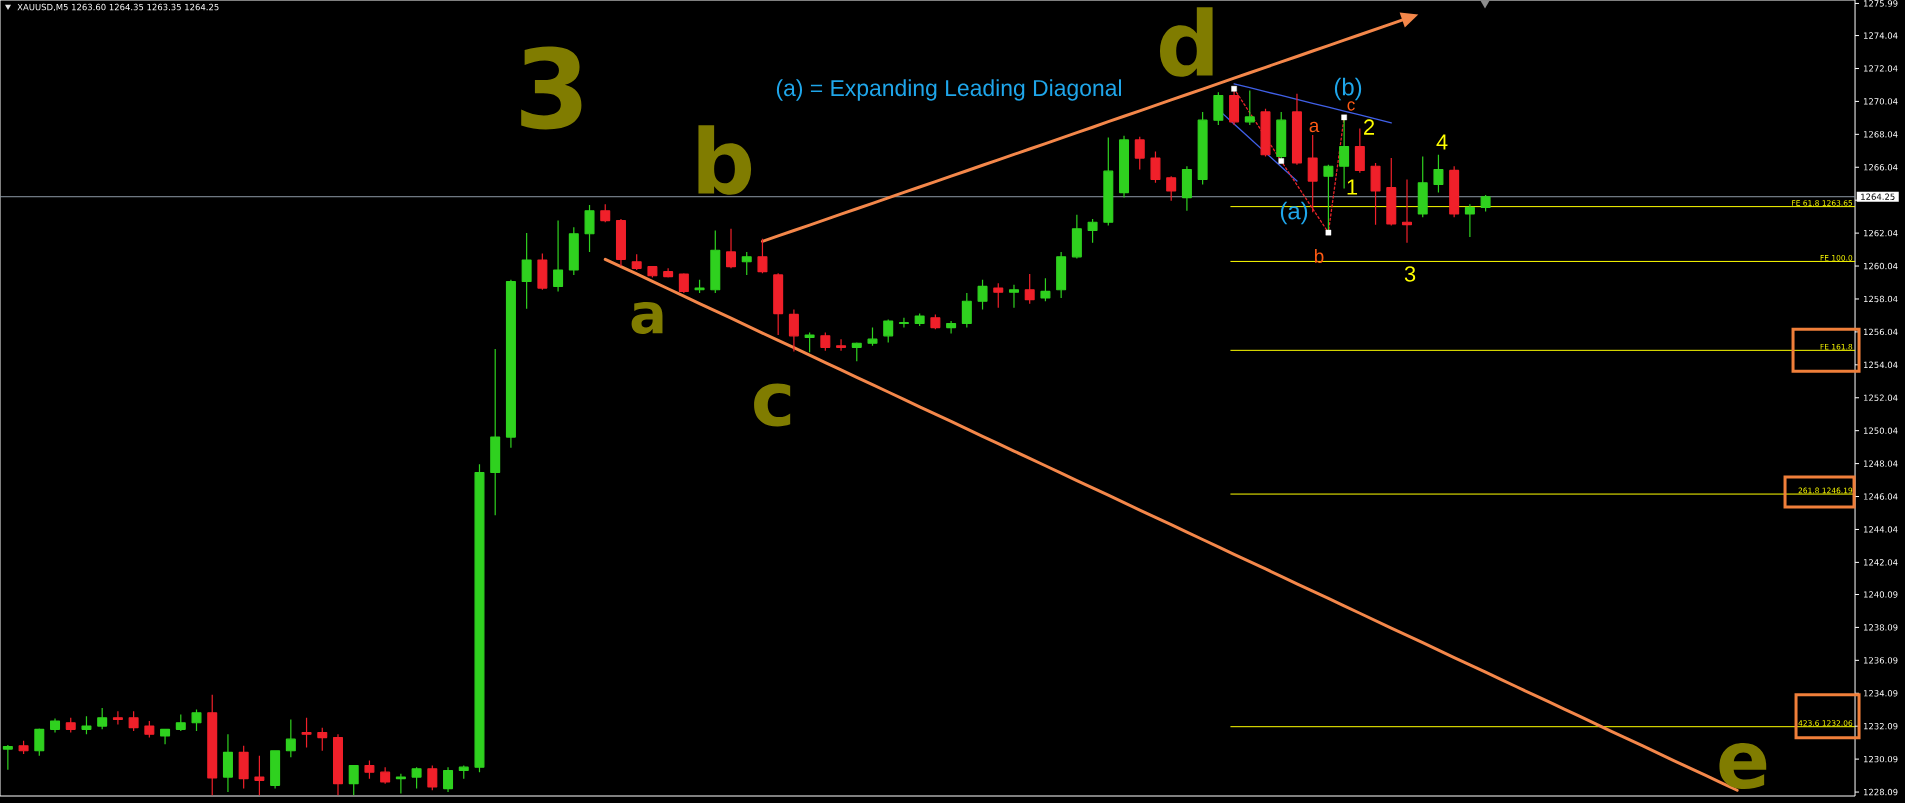 The height and width of the screenshot is (803, 1905). Describe the element at coordinates (1352, 187) in the screenshot. I see `annotation: 1` at that location.